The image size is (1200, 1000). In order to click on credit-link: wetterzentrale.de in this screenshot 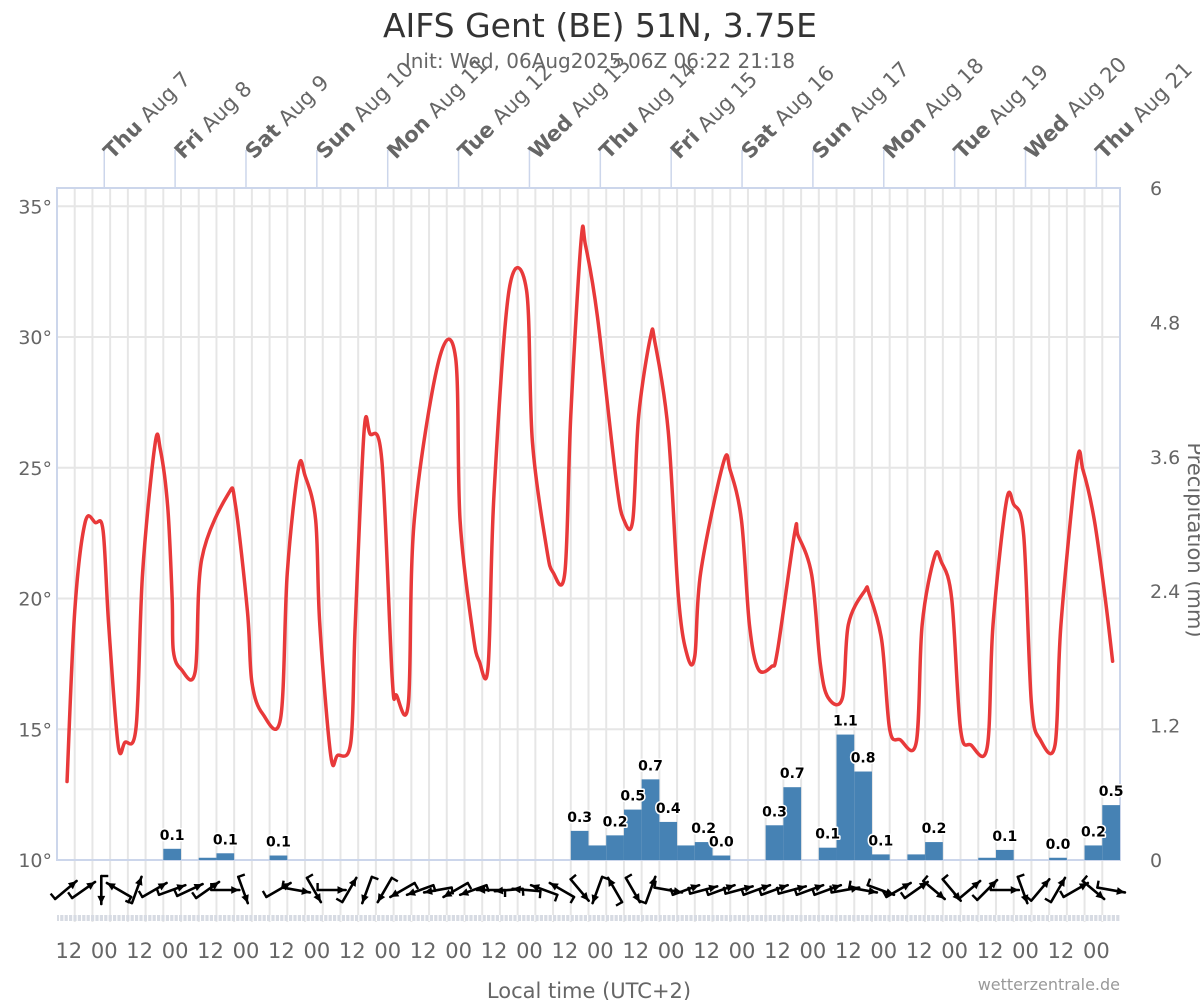, I will do `click(1049, 984)`.